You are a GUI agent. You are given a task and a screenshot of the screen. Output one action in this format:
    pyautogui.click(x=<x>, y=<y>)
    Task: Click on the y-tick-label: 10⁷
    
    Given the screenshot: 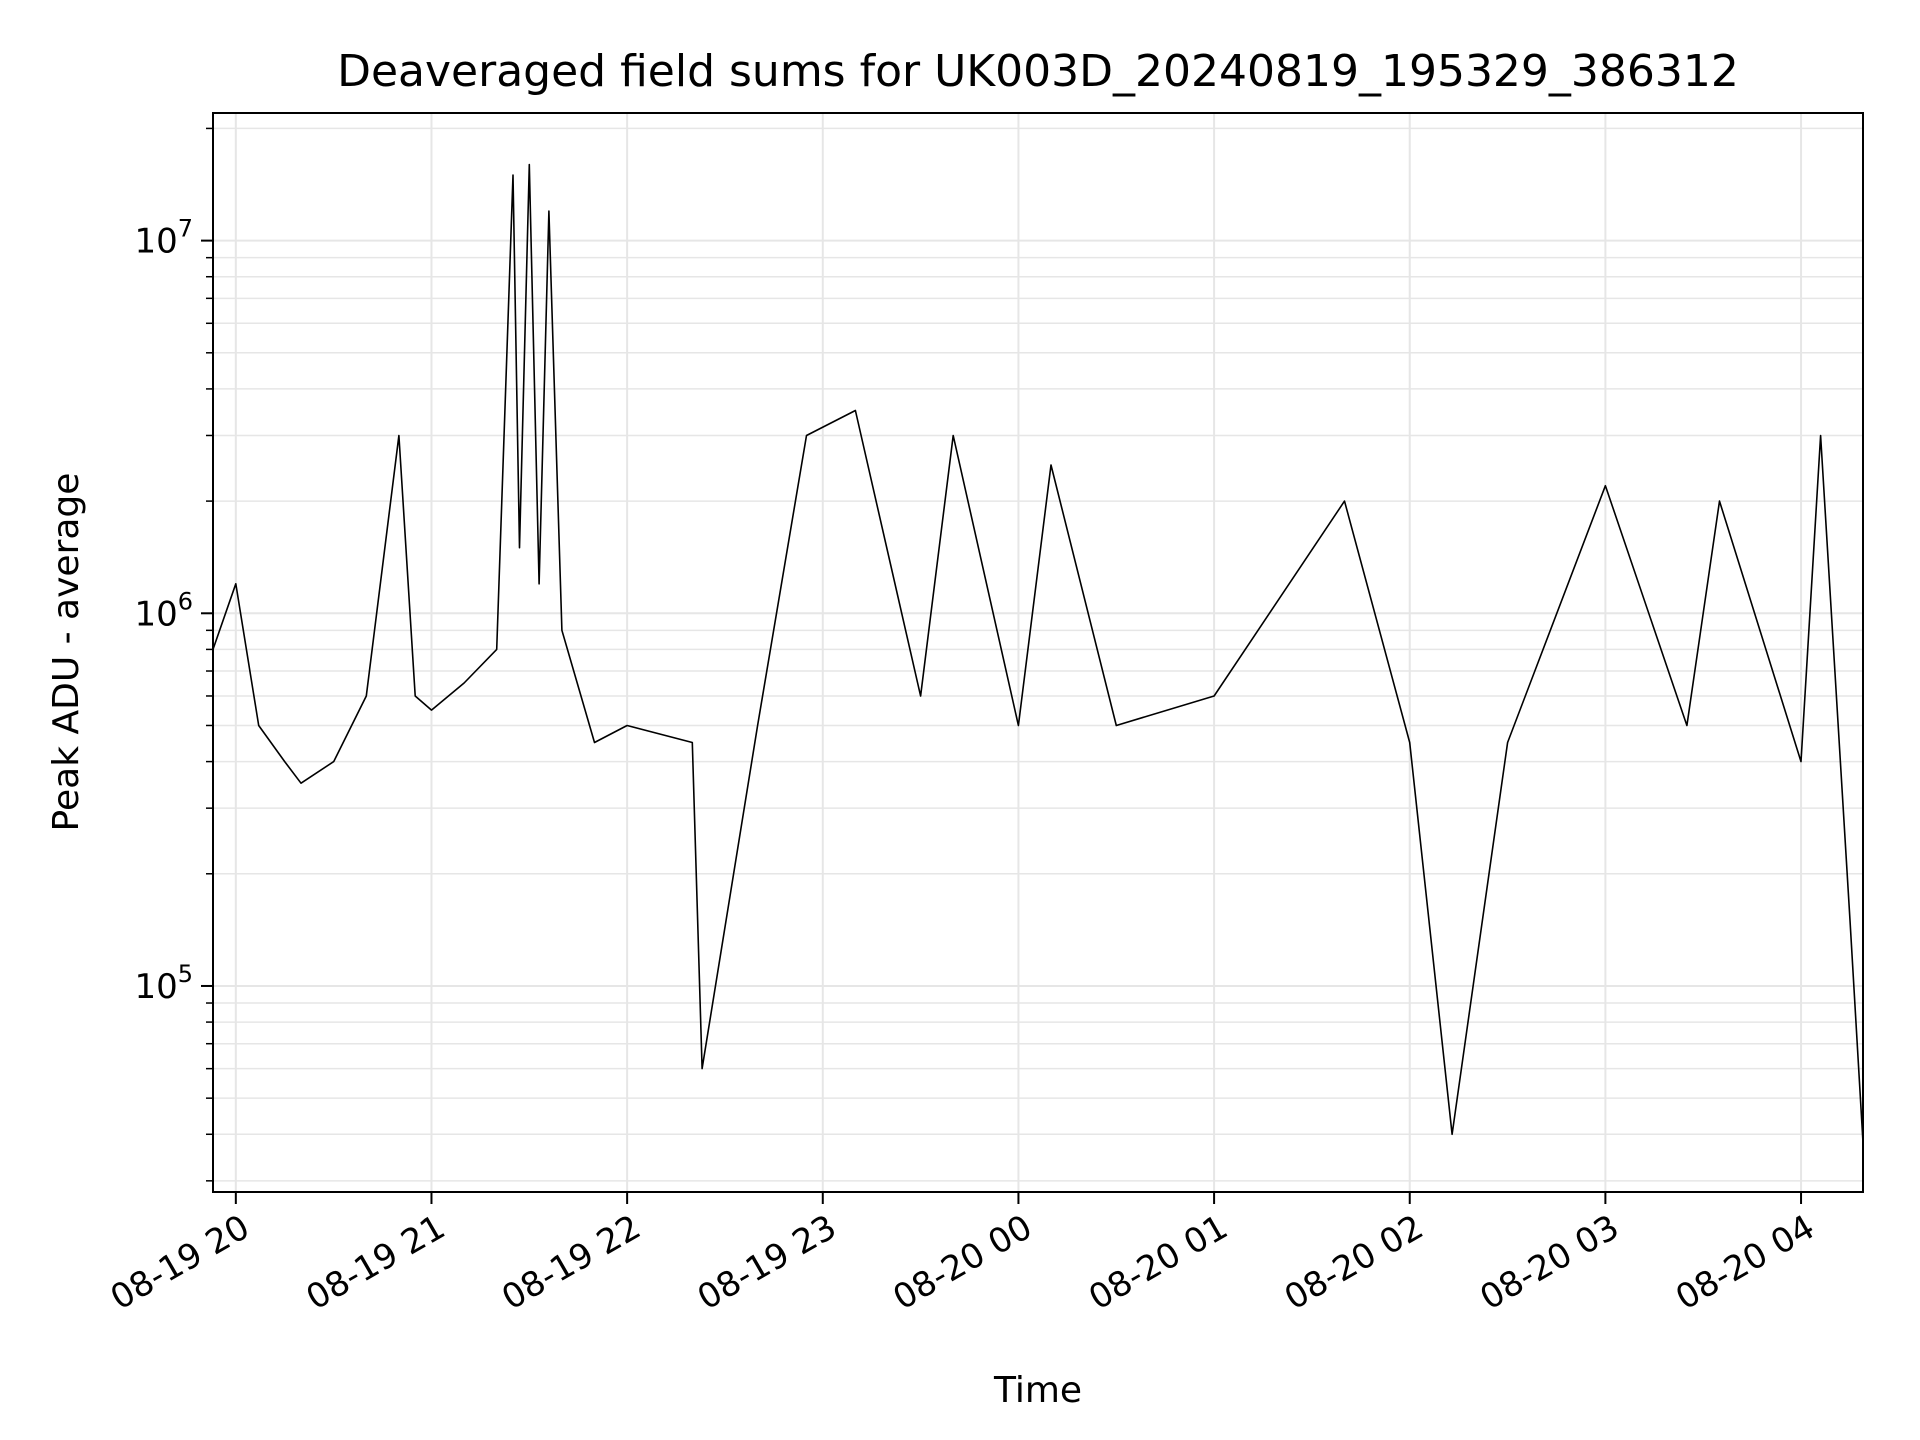 What is the action you would take?
    pyautogui.click(x=163, y=238)
    